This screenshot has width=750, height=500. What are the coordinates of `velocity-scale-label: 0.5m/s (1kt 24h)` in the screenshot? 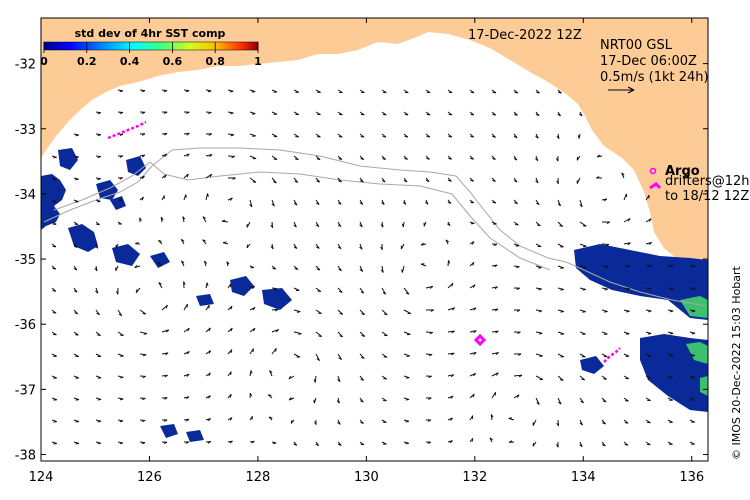 It's located at (654, 77).